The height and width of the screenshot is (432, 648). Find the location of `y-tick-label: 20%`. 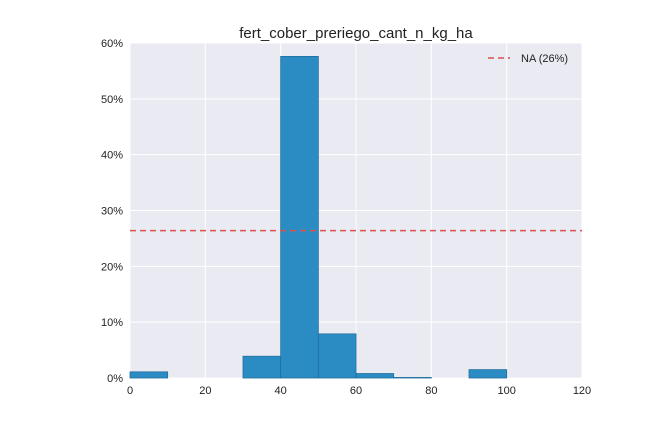

y-tick-label: 20% is located at coordinates (112, 267).